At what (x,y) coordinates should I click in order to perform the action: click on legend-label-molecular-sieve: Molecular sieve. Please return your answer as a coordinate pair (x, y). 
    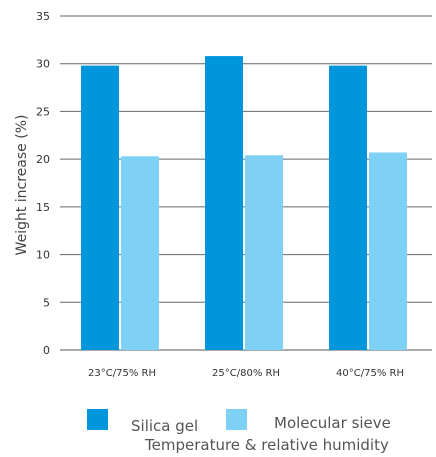
    Looking at the image, I should click on (332, 423).